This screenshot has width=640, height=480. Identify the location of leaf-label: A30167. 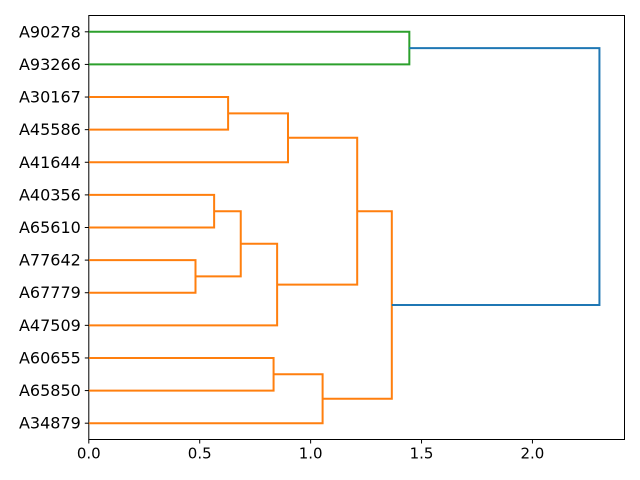
(50, 97).